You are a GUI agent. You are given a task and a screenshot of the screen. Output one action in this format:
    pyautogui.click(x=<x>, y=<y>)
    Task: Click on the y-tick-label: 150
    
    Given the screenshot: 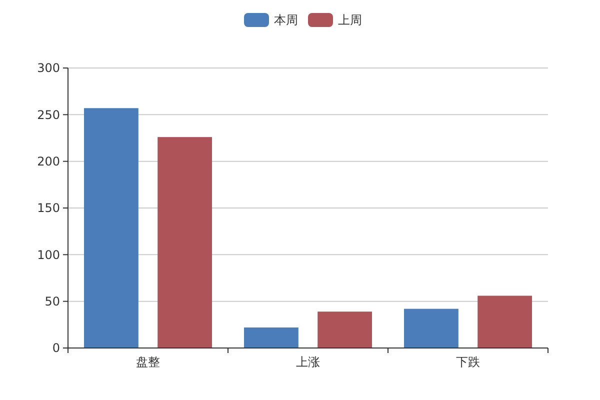 What is the action you would take?
    pyautogui.click(x=48, y=208)
    